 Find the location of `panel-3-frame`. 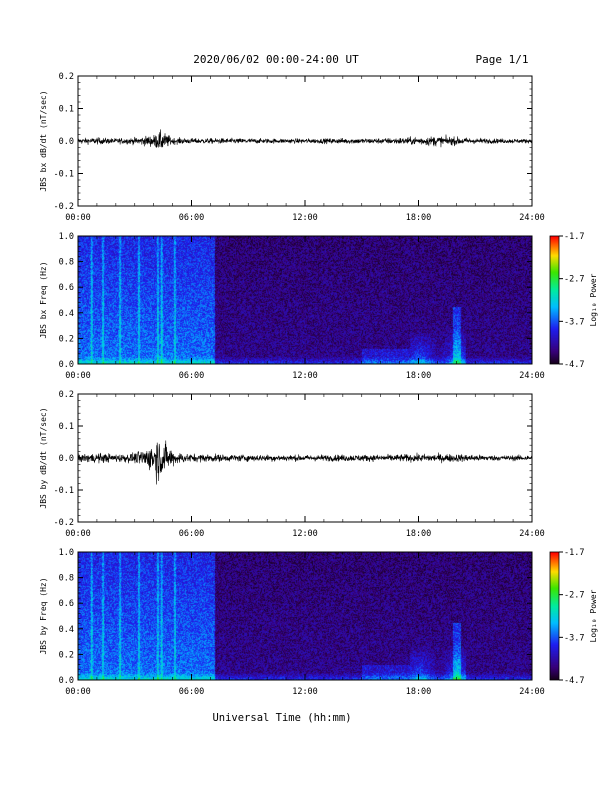

panel-3-frame is located at coordinates (305, 616).